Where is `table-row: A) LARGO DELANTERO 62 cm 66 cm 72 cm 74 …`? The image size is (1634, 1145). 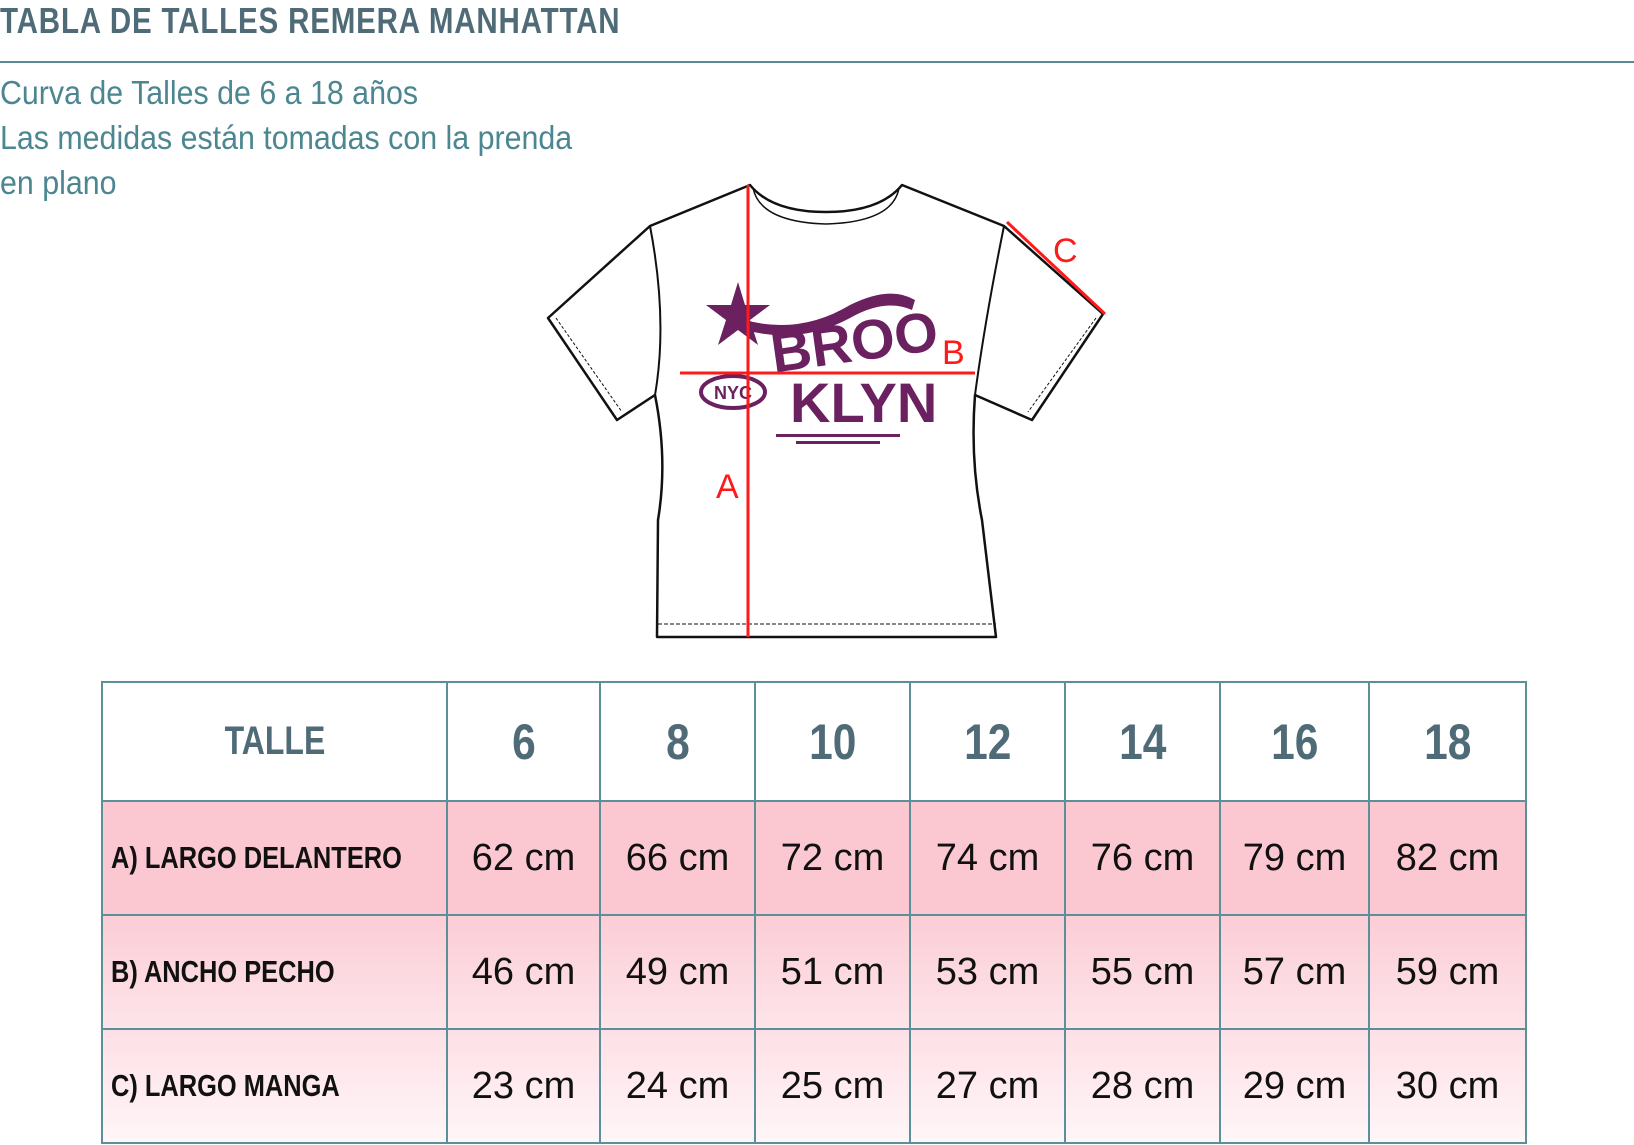 table-row: A) LARGO DELANTERO 62 cm 66 cm 72 cm 74 … is located at coordinates (814, 858).